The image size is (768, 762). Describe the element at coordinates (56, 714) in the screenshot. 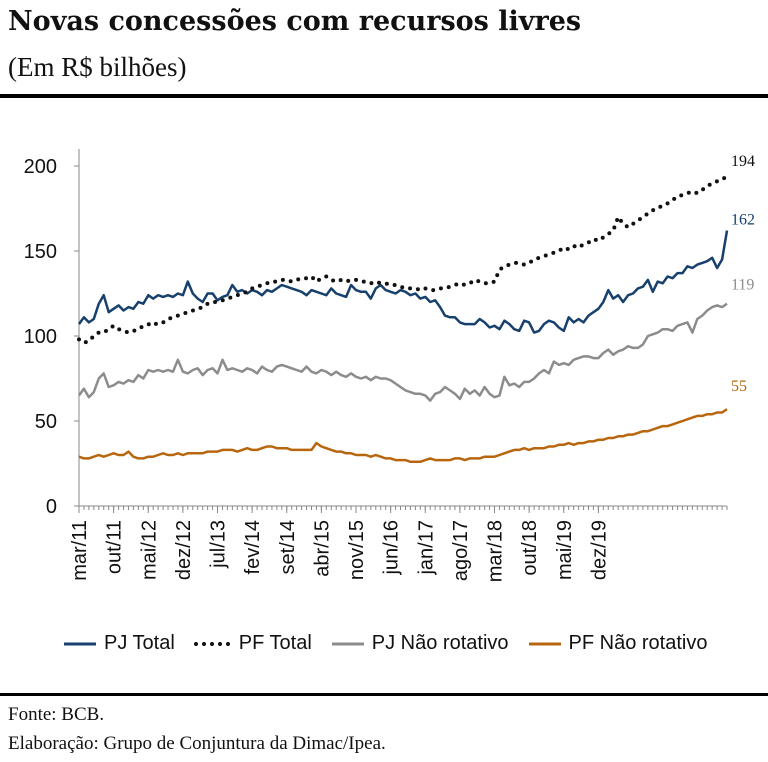

I see `source-note: Fonte: BCB.` at that location.